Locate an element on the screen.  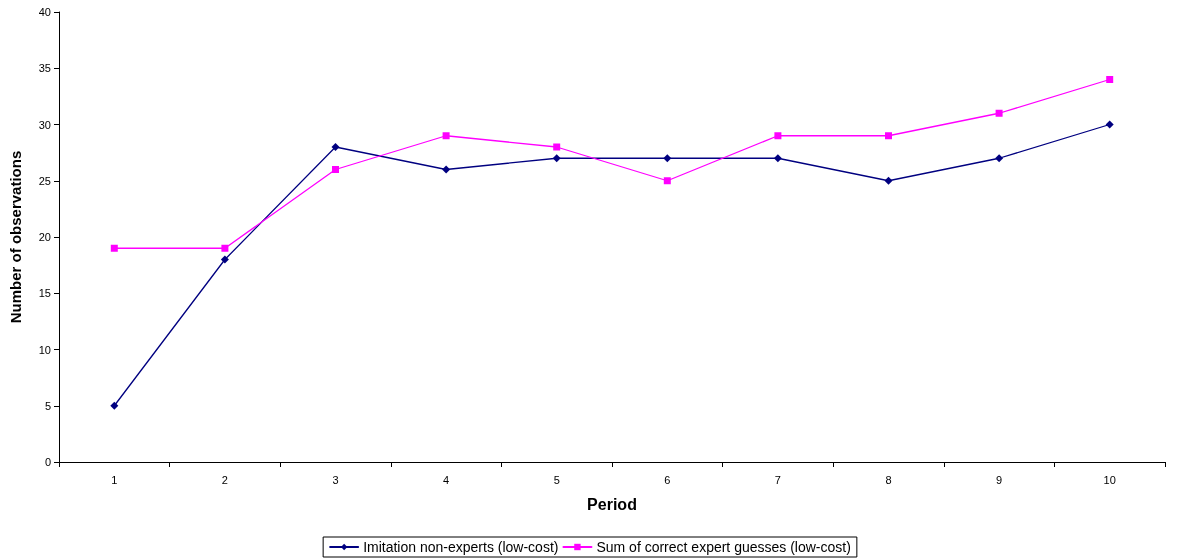
y-axis-title: Number of observations is located at coordinates (15, 237).